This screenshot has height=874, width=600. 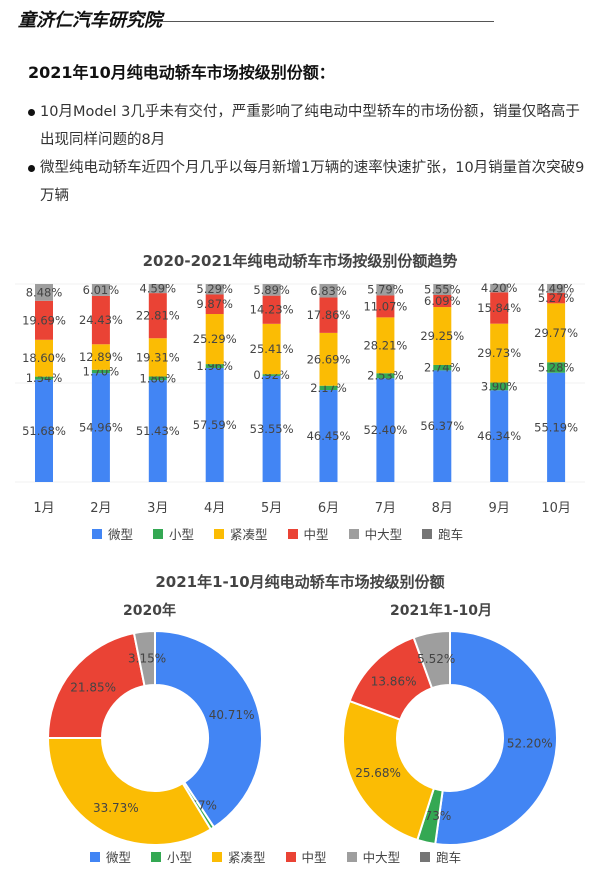 What do you see at coordinates (316, 534) in the screenshot?
I see `legend-label: 中型` at bounding box center [316, 534].